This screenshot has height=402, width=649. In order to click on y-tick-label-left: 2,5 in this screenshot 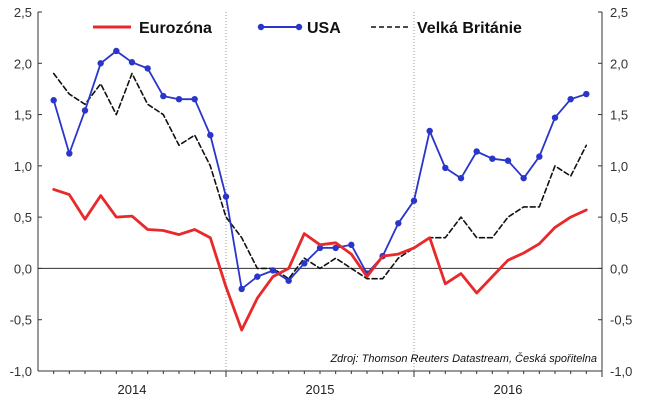, I will do `click(23, 12)`.